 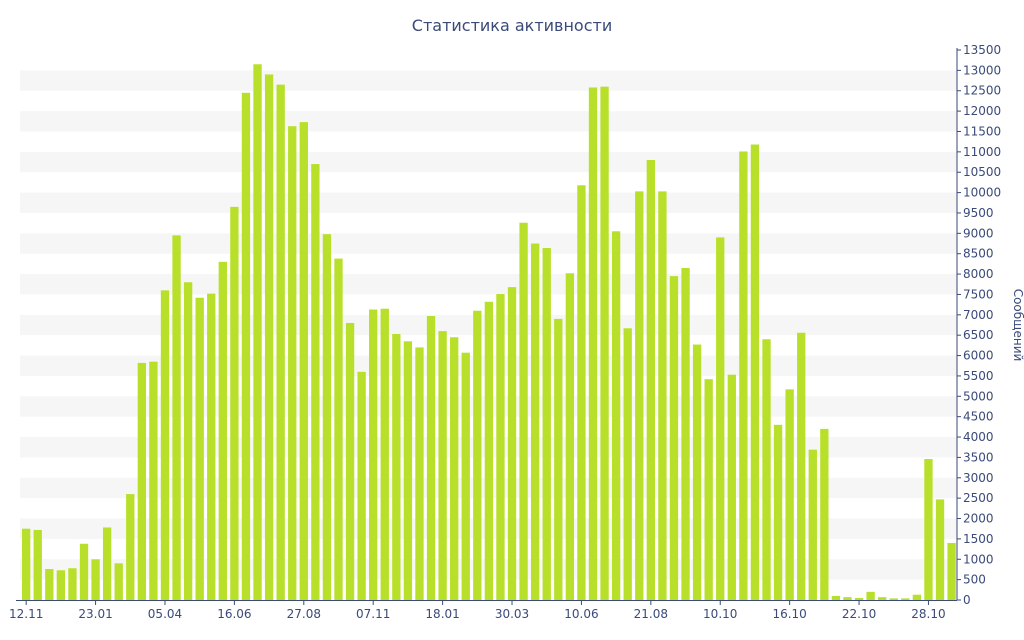 What do you see at coordinates (1017, 325) in the screenshot?
I see `y-axis-title: Сообщений` at bounding box center [1017, 325].